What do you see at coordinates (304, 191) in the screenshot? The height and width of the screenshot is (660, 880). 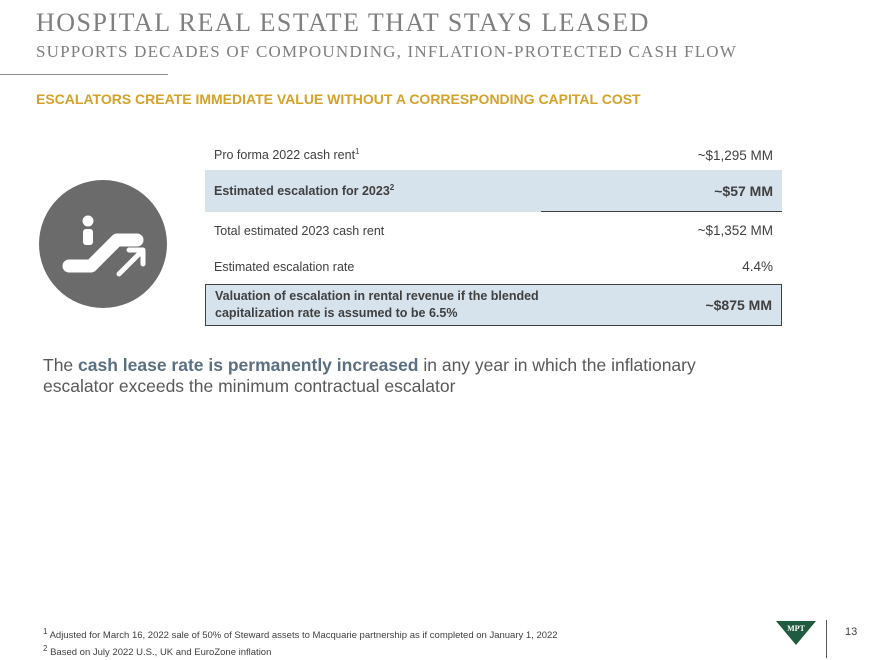 I see `row-label: Estimated escalation for 20232` at bounding box center [304, 191].